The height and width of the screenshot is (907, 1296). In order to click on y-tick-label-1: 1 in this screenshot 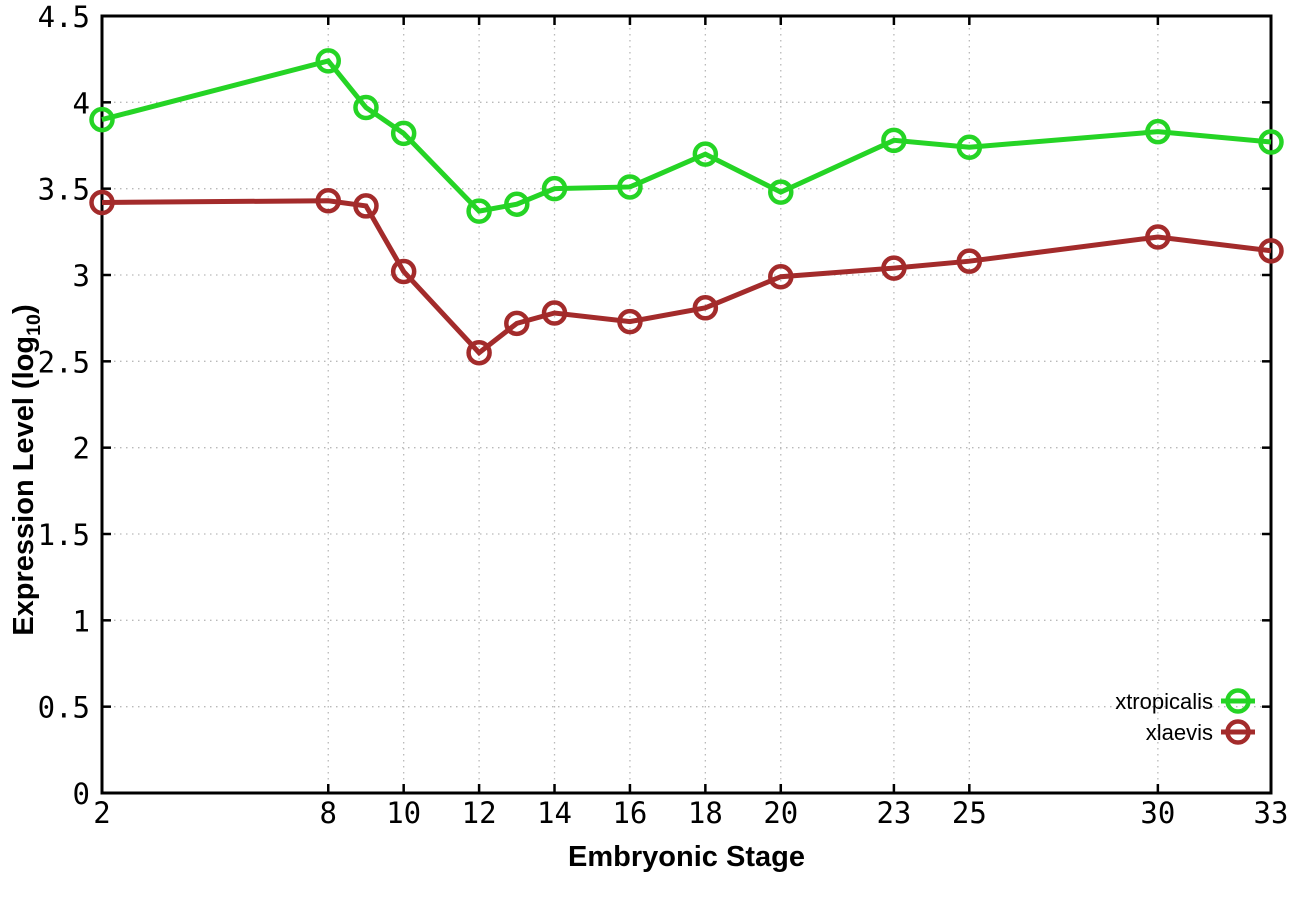, I will do `click(81, 621)`.